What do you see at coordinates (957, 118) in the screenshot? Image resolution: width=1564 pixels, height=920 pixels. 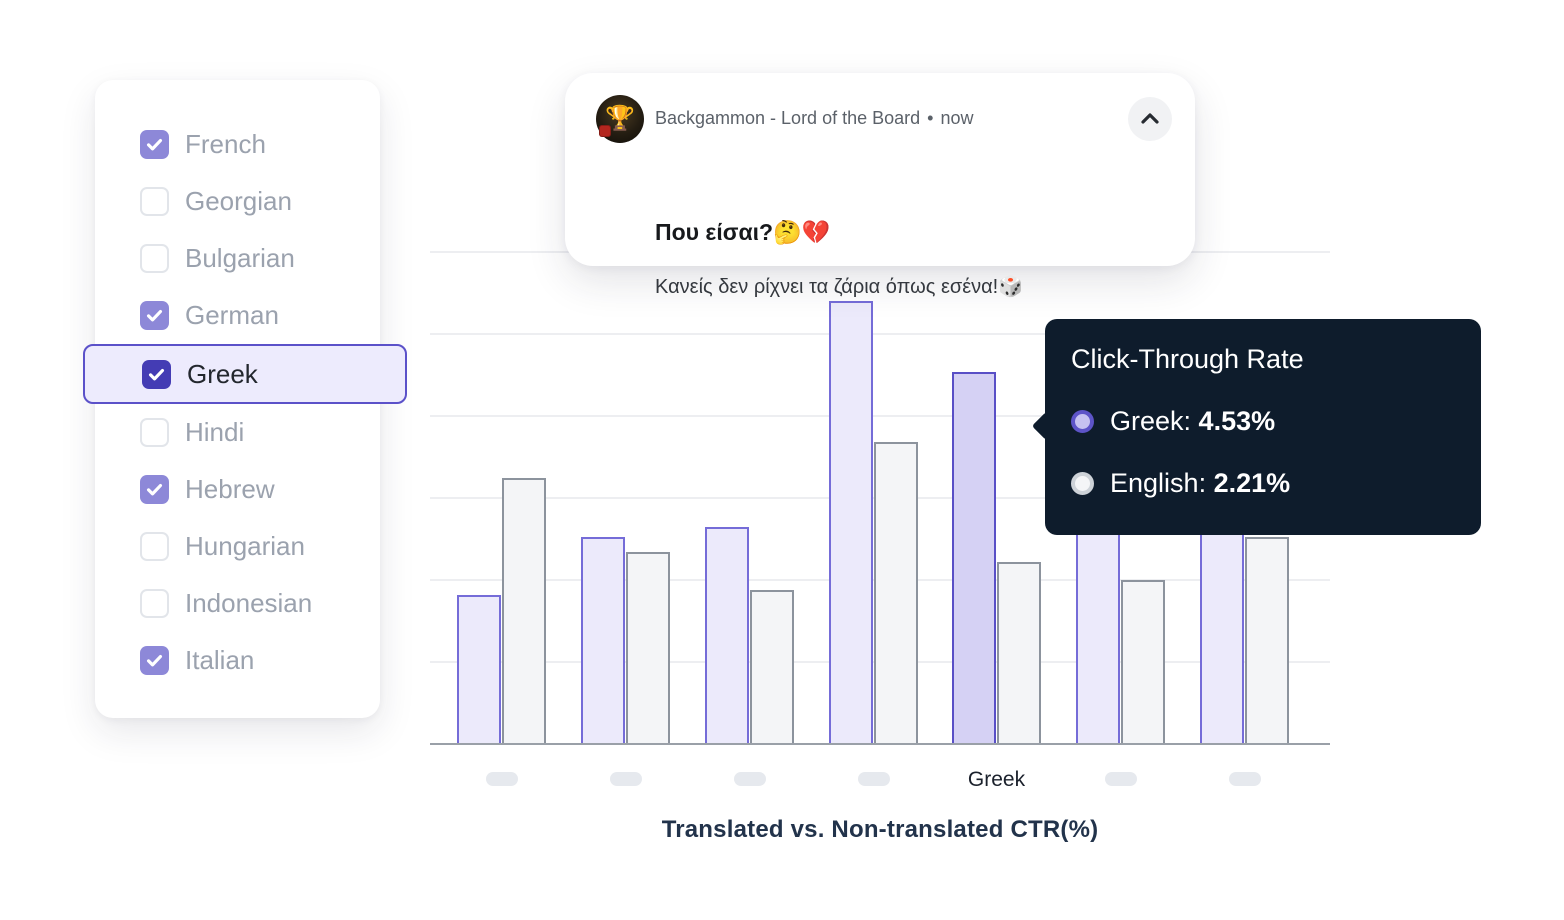 I see `timestamp: now` at bounding box center [957, 118].